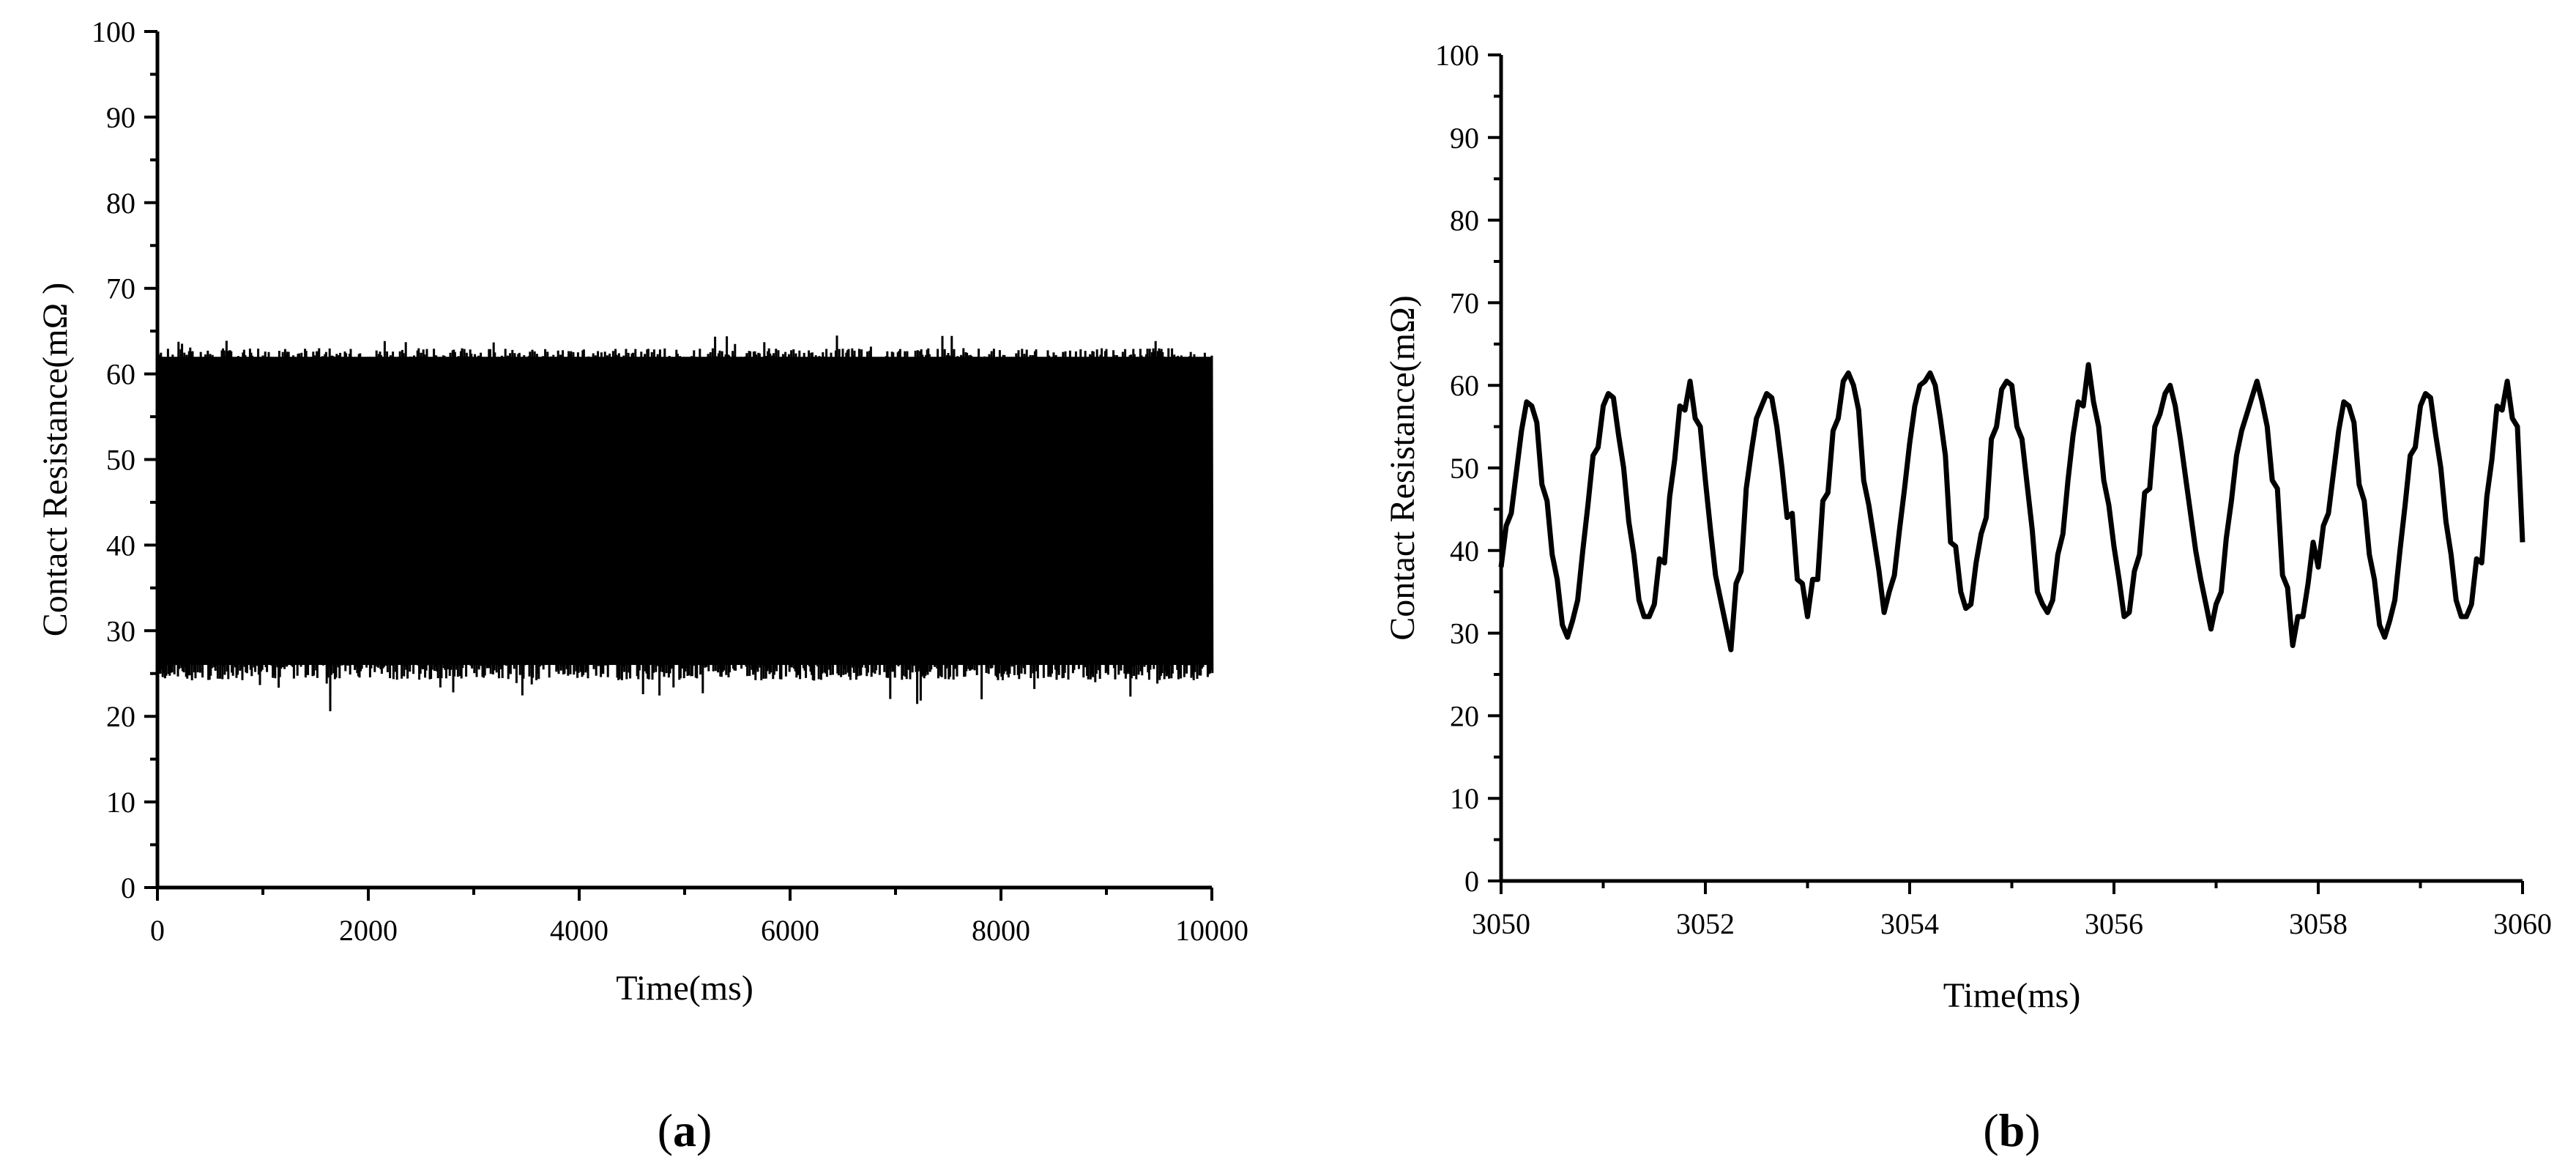  Describe the element at coordinates (368, 930) in the screenshot. I see `x-tick-label: 2000` at that location.